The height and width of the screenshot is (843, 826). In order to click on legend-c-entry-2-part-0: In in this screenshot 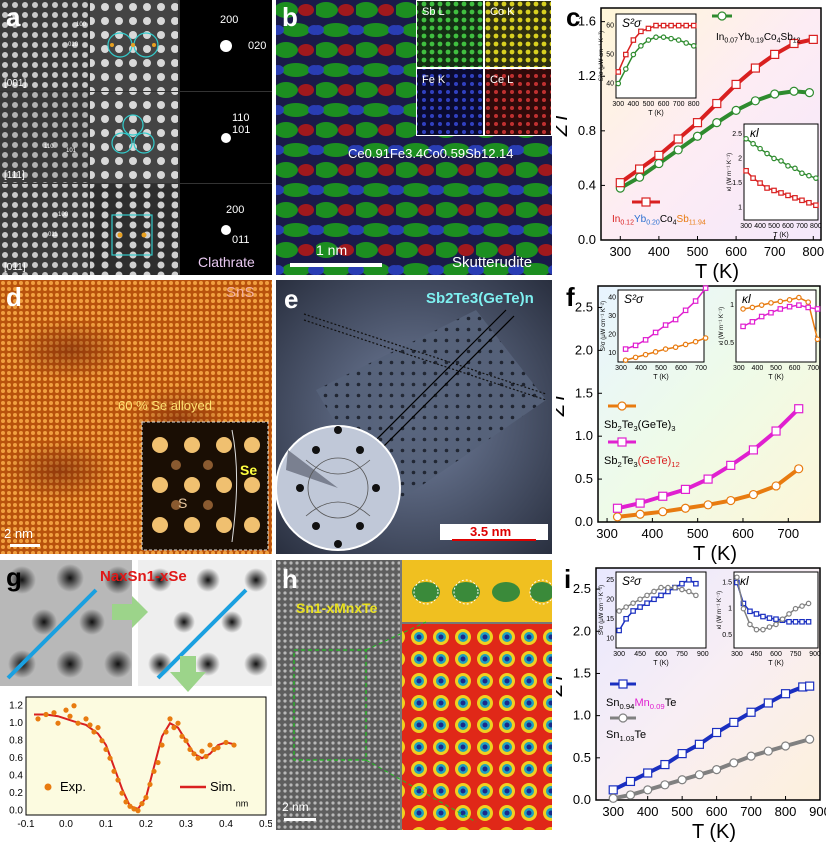, I will do `click(616, 219)`.